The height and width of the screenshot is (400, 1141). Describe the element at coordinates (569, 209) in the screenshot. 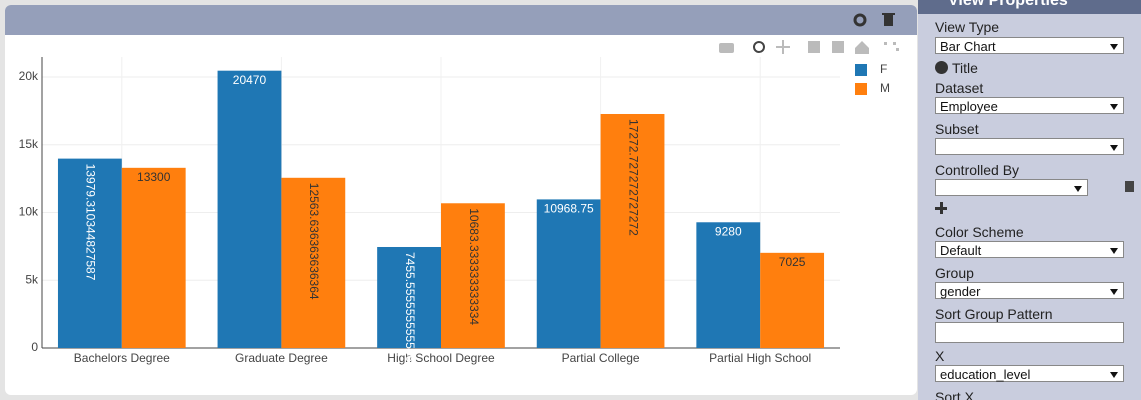

I see `data-label: 10968.75` at that location.